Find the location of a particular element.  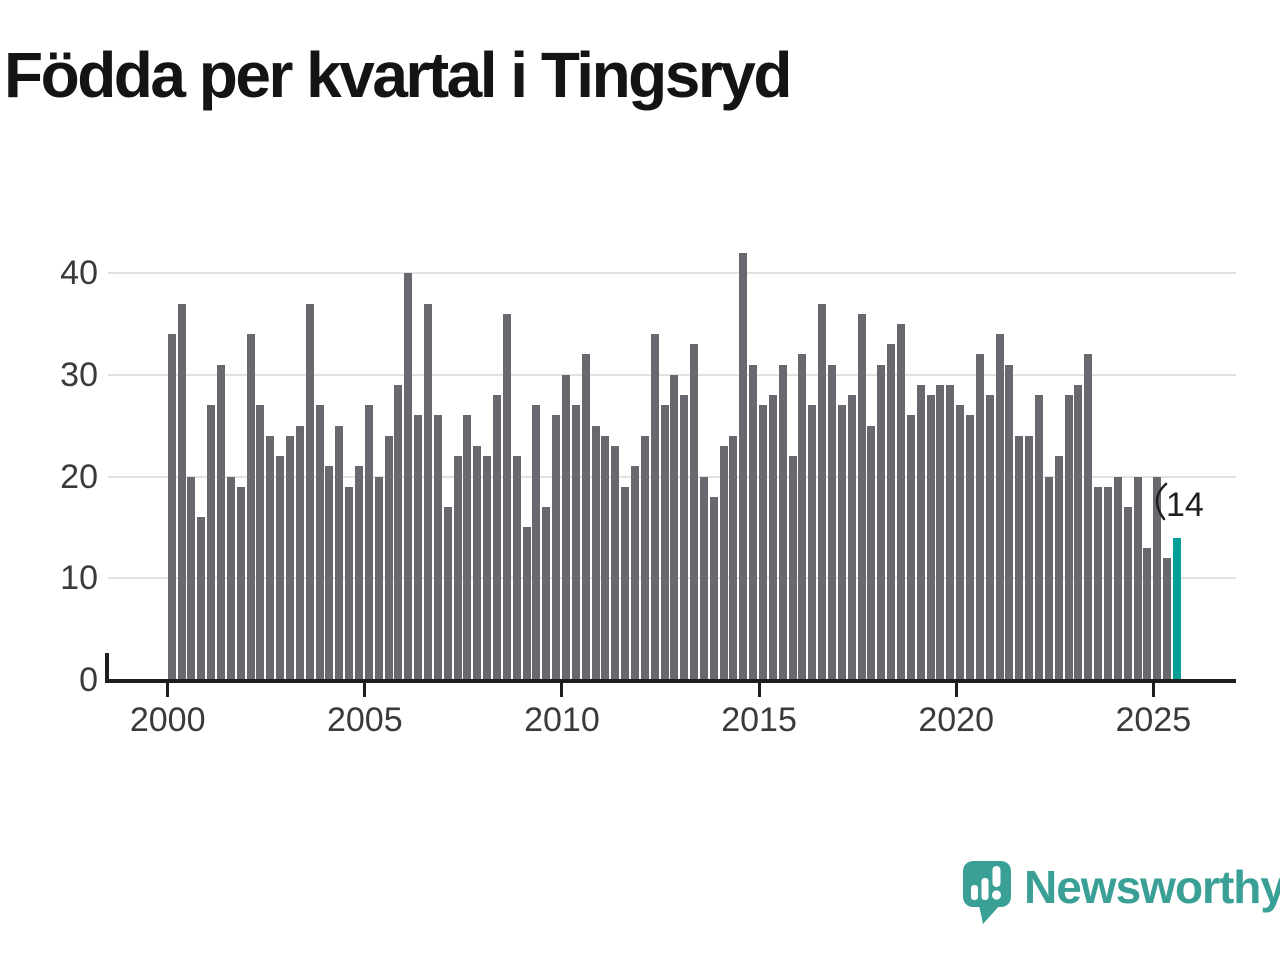

newsworthy-logo-text: Newsworthy is located at coordinates (1152, 887).